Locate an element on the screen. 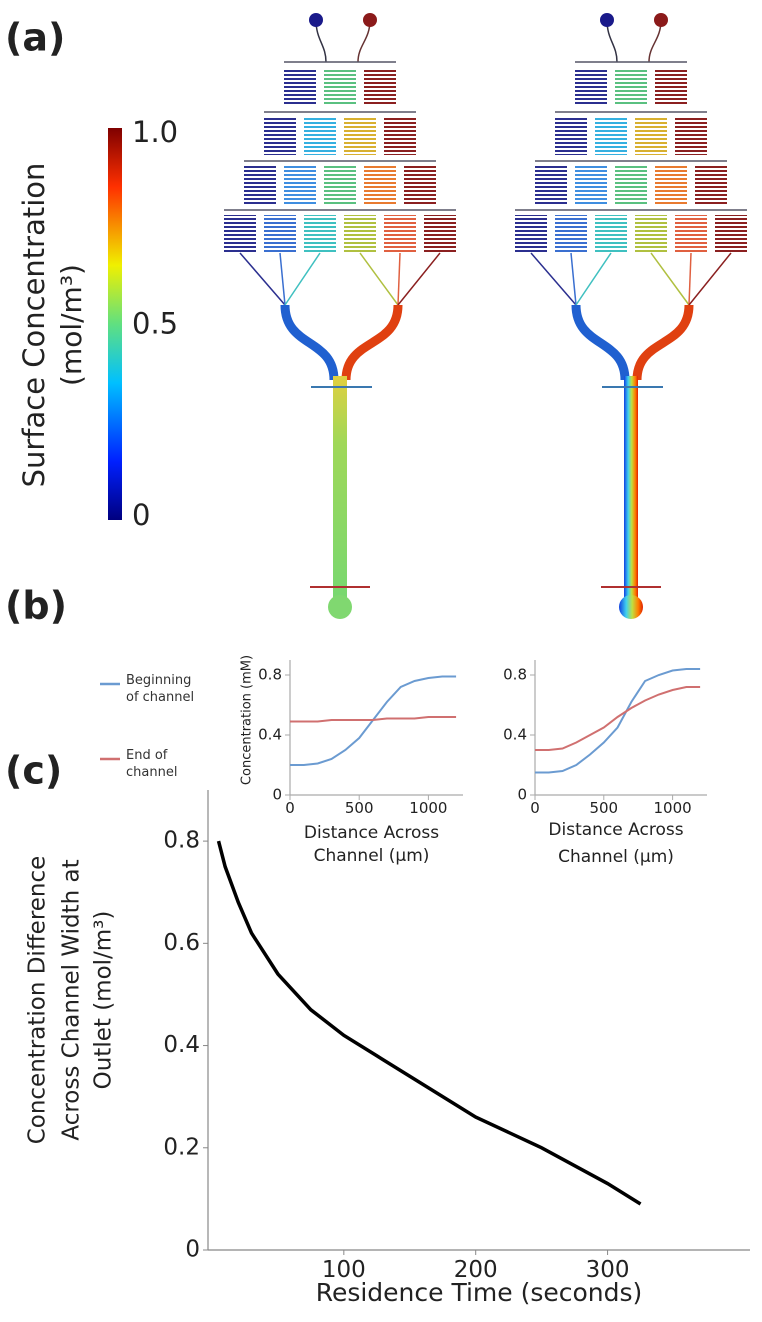 This screenshot has height=1322, width=762. legend-label: End of channel is located at coordinates (152, 764).